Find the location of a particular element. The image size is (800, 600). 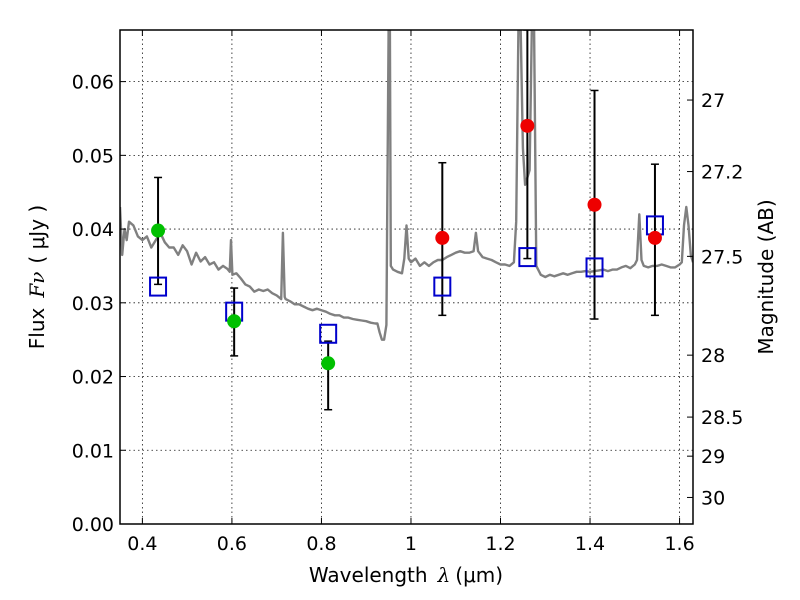

x-tick-label: 1.4 is located at coordinates (590, 544).